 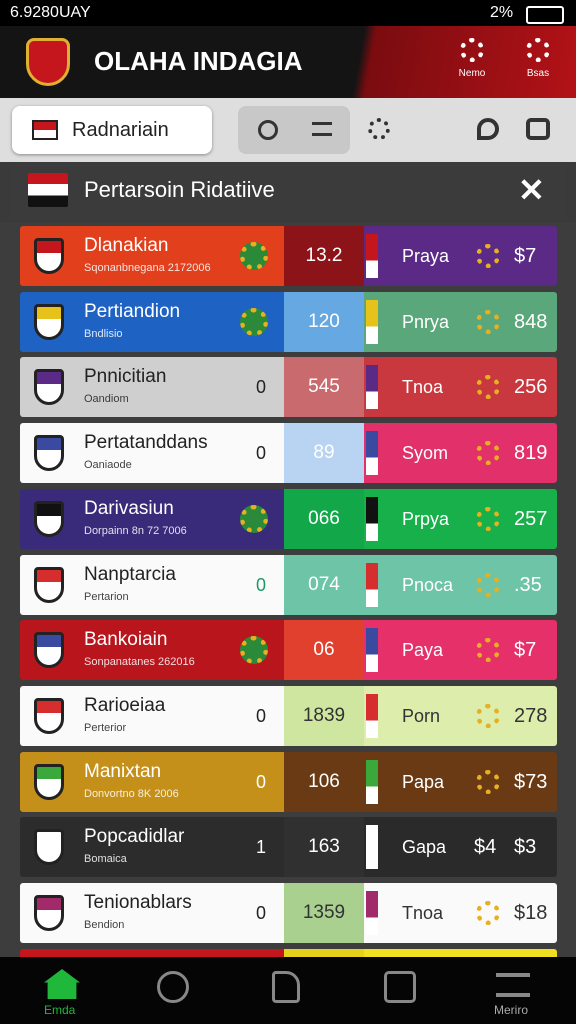 What do you see at coordinates (288, 847) in the screenshot?
I see `list-row: Popcadidlar Bomaica 1 163 Gapa $4 $3` at bounding box center [288, 847].